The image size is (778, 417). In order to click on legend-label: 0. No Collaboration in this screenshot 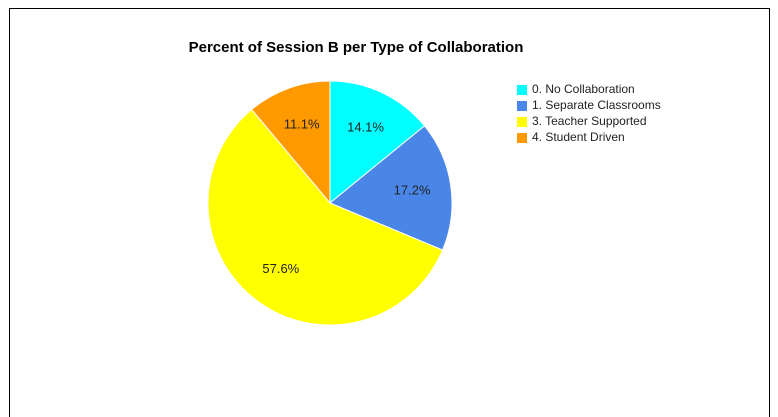, I will do `click(583, 89)`.